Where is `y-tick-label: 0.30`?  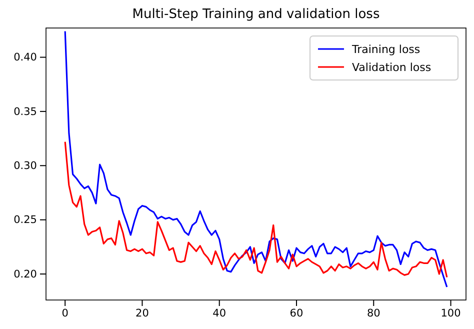
y-tick-label: 0.30 is located at coordinates (25, 166).